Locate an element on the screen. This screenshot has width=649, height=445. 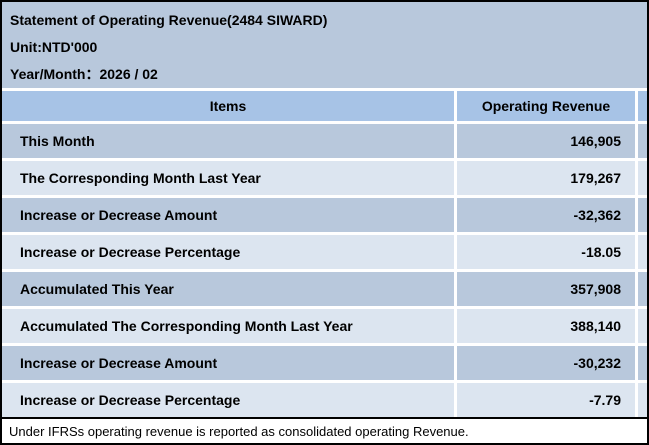
table-row: Increase or Decrease Amount -32,362 is located at coordinates (324, 215).